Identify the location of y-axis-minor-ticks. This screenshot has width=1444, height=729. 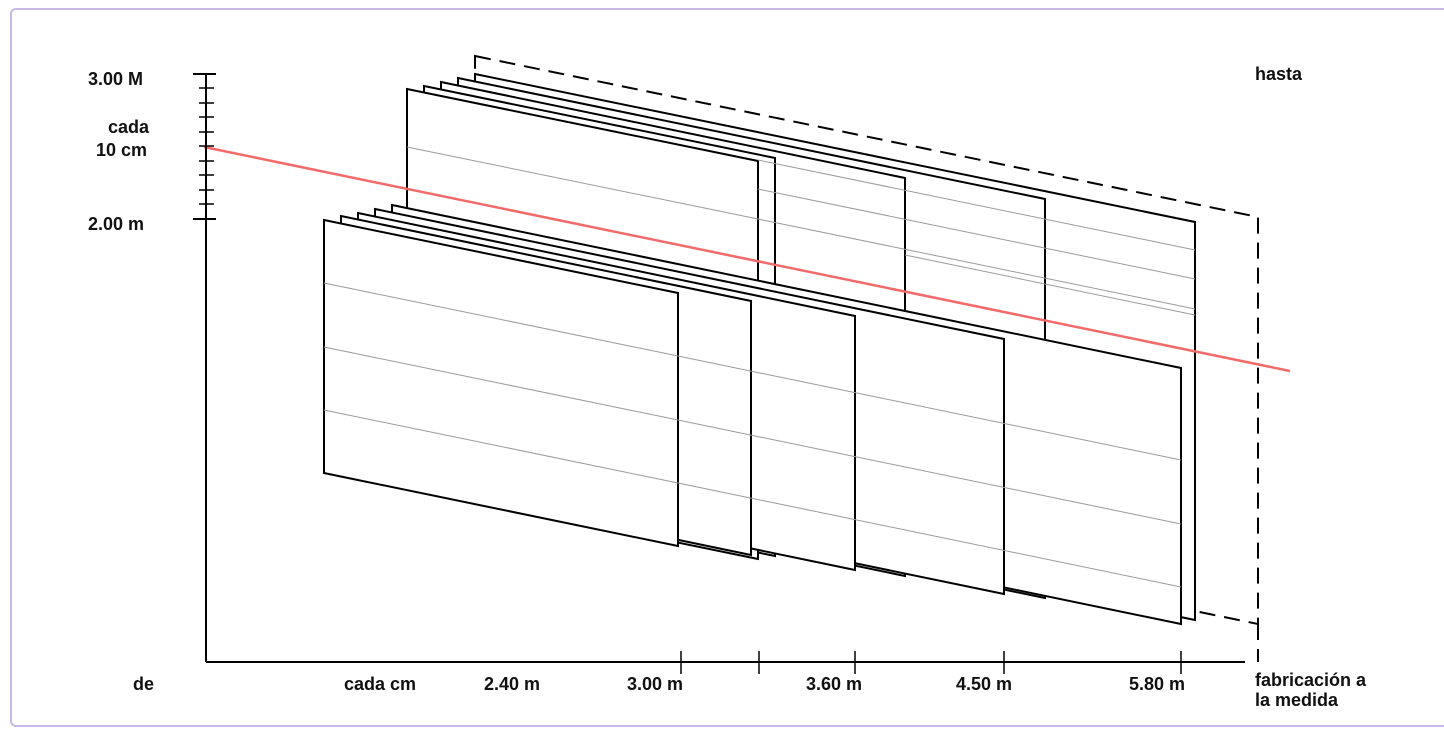
(206, 146).